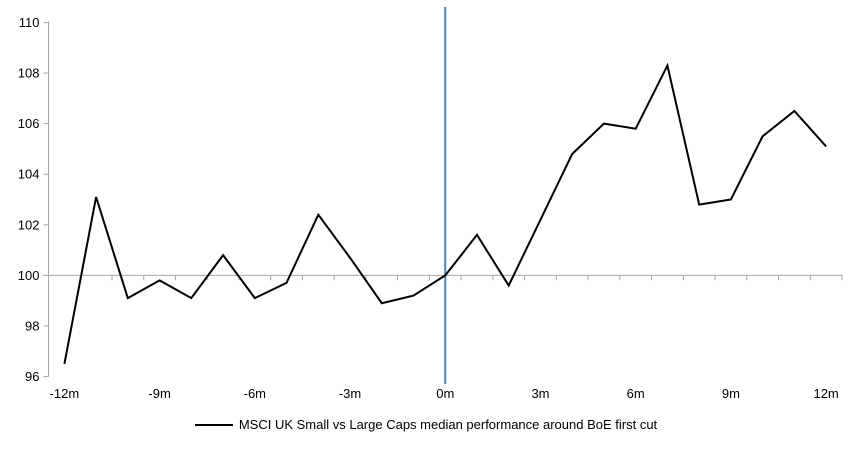  What do you see at coordinates (731, 393) in the screenshot?
I see `x-axis-tick-label: 9m` at bounding box center [731, 393].